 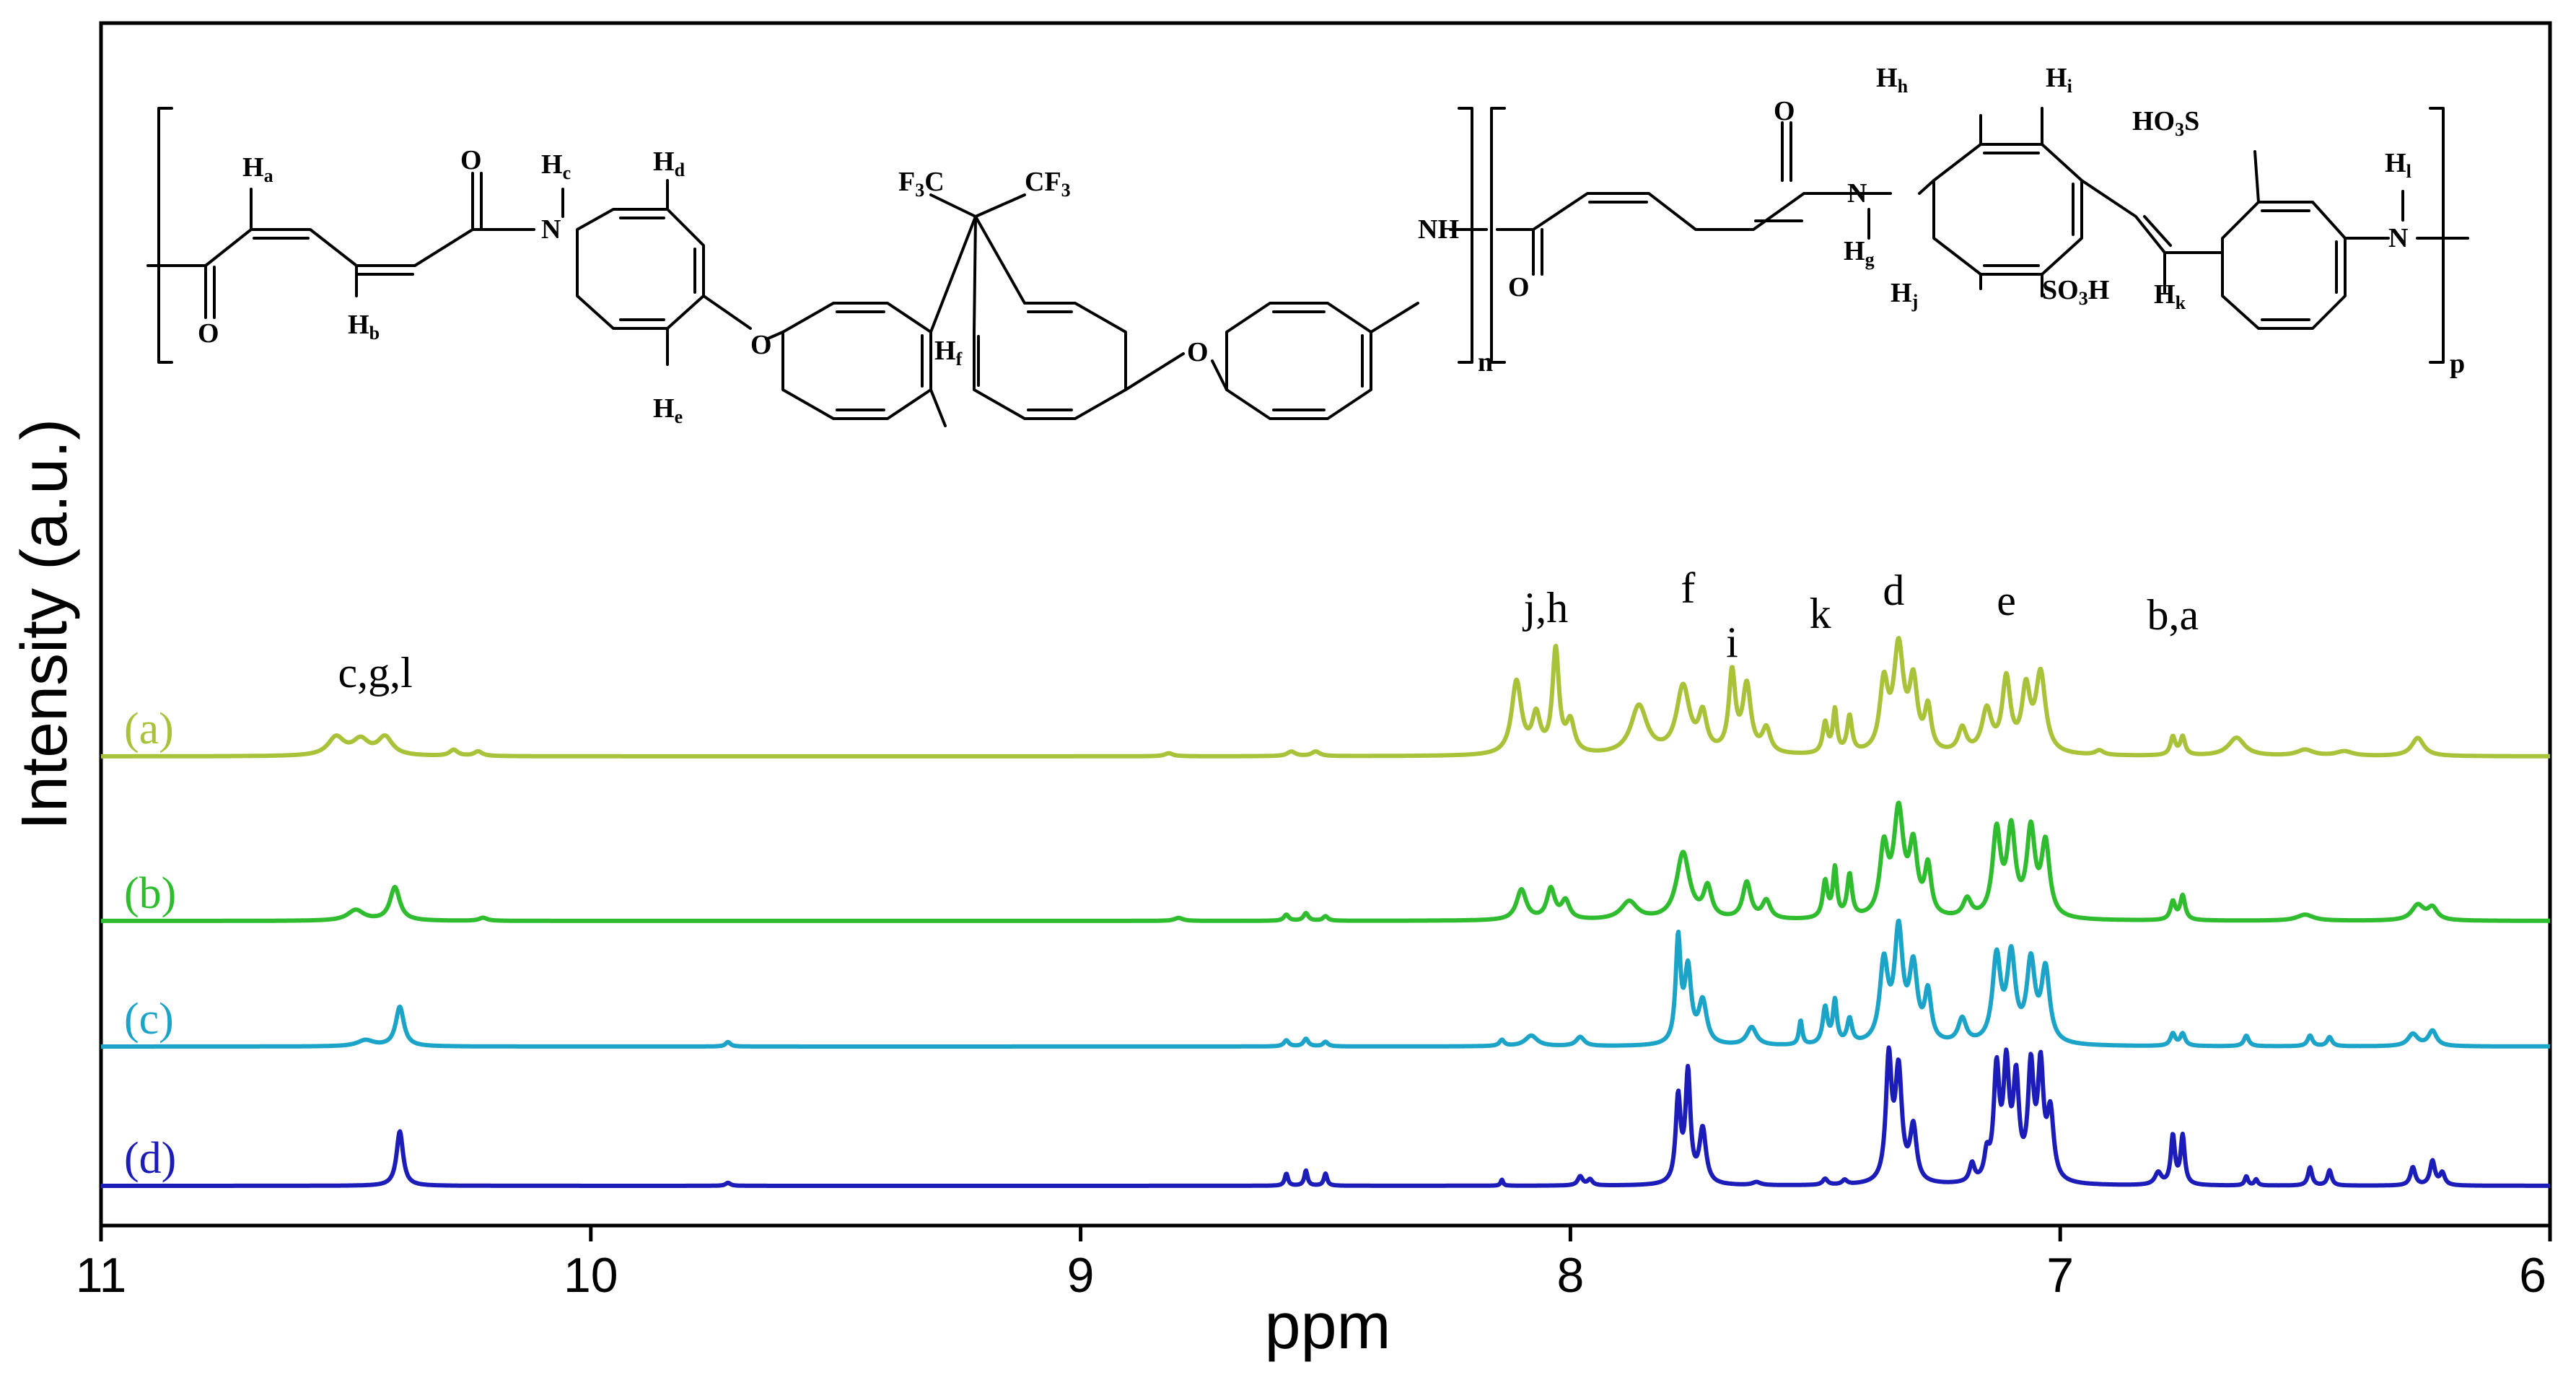 I want to click on peak-label: j,h, so click(x=1546, y=608).